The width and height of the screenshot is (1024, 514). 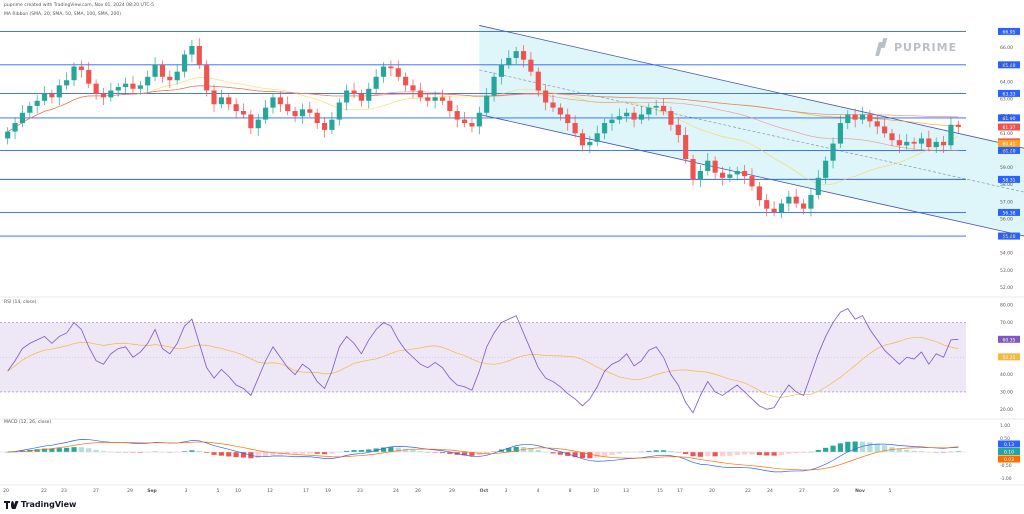 I want to click on time-tick-label: 20, so click(x=6, y=491).